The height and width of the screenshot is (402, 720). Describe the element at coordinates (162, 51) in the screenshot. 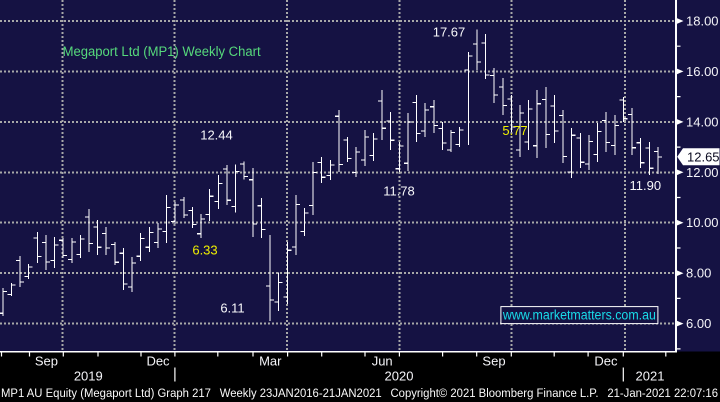

I see `svg-text:Megaport Ltd (MP1) Weekly Char: Megaport Ltd (MP1) Weekly Chart` at that location.